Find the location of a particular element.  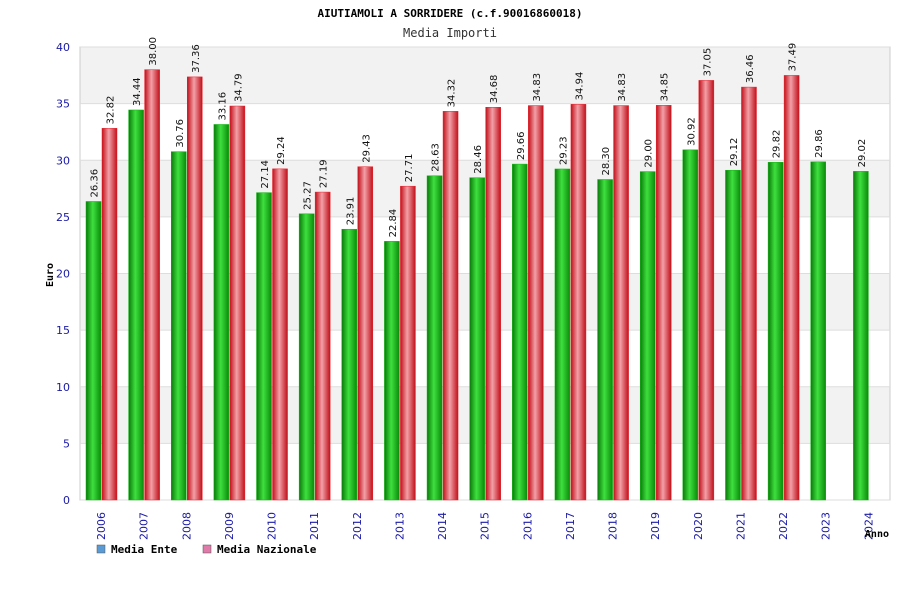

y-tick-label: 40 is located at coordinates (63, 47).